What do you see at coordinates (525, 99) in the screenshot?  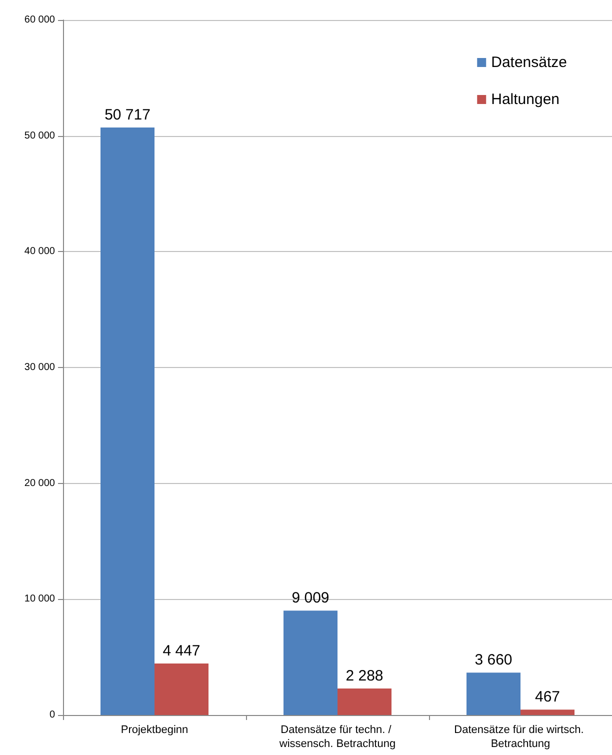 I see `legend-label: Haltungen` at bounding box center [525, 99].